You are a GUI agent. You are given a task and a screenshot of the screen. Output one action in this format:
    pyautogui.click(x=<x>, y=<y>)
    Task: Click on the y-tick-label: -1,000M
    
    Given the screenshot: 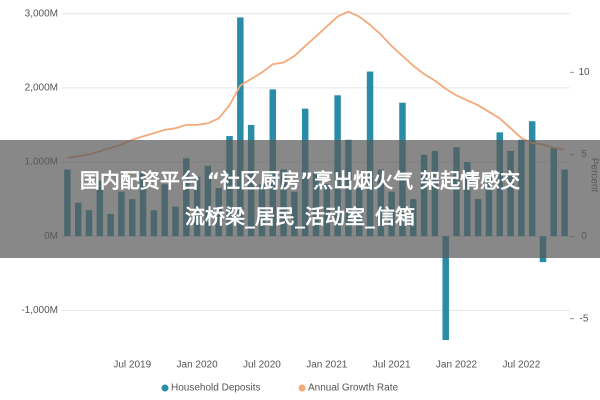 What is the action you would take?
    pyautogui.click(x=39, y=310)
    